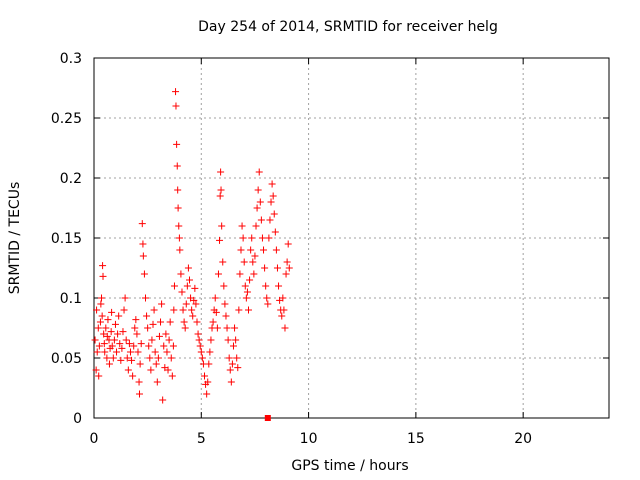 The height and width of the screenshot is (480, 640). What do you see at coordinates (71, 299) in the screenshot?
I see `y-tick-label: 0.1` at bounding box center [71, 299].